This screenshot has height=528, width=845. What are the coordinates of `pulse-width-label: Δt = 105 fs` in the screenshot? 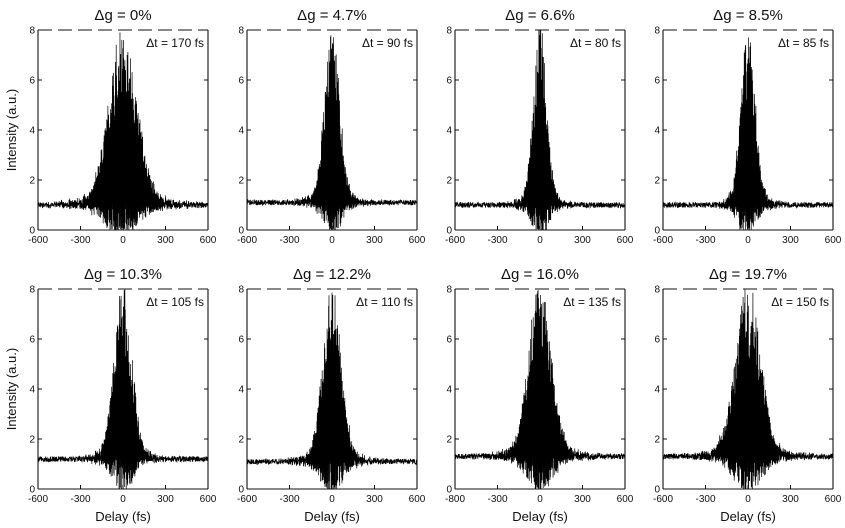 It's located at (175, 302).